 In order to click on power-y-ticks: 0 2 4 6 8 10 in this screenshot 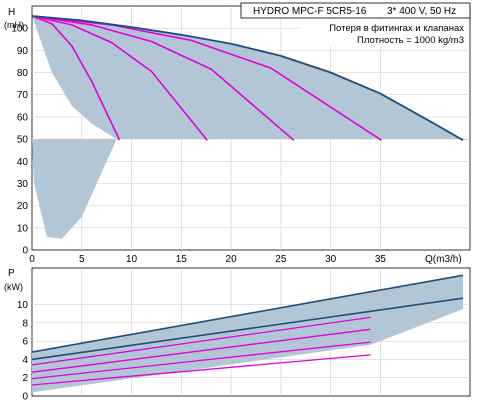, I will do `click(23, 350)`.